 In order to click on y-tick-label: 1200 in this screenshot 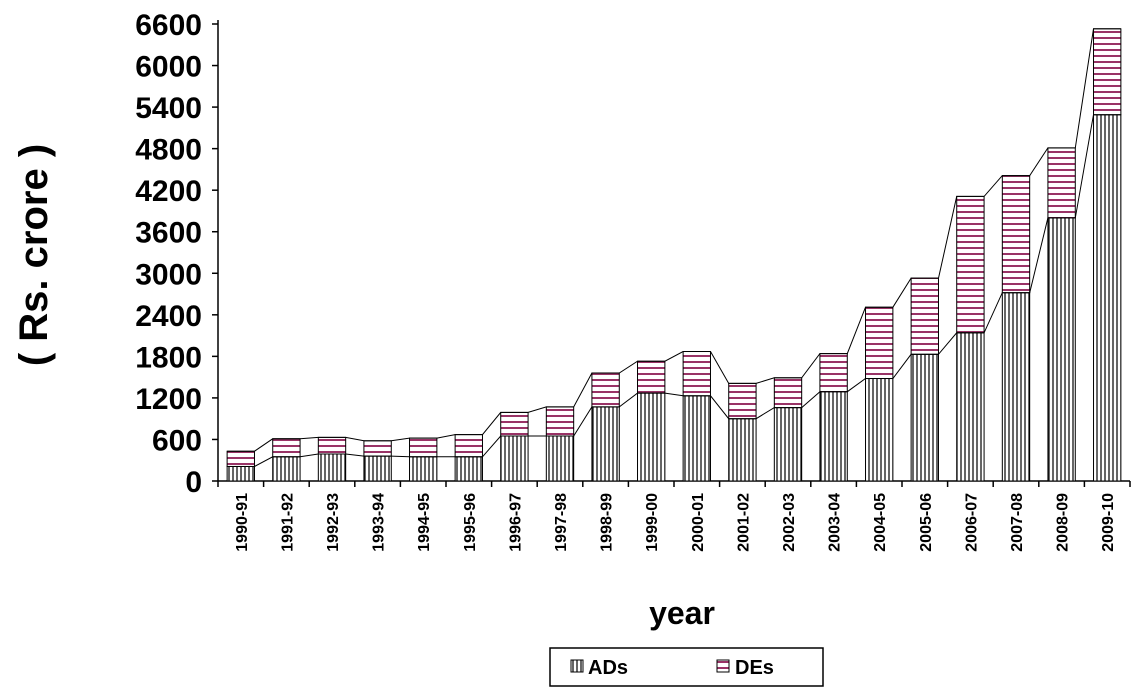, I will do `click(168, 399)`.